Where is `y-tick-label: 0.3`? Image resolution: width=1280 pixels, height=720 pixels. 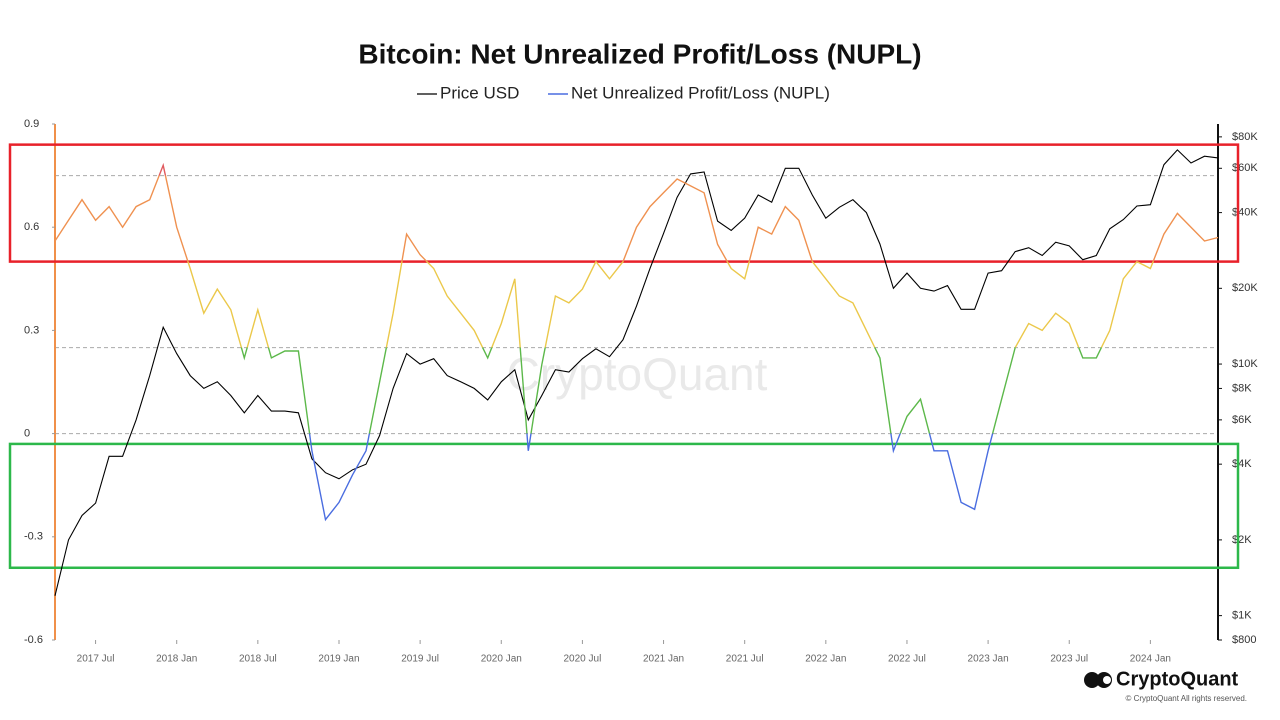 y-tick-label: 0.3 is located at coordinates (31, 330).